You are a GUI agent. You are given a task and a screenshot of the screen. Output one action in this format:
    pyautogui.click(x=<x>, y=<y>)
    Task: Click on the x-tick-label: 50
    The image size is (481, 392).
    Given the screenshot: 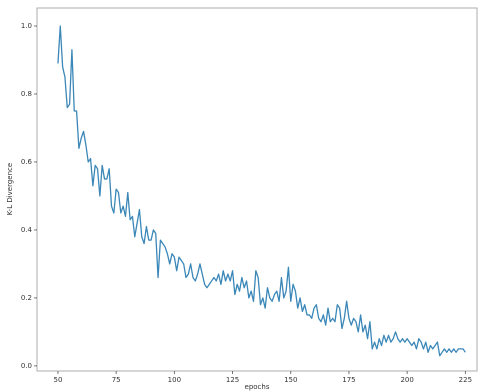 What is the action you would take?
    pyautogui.click(x=57, y=380)
    